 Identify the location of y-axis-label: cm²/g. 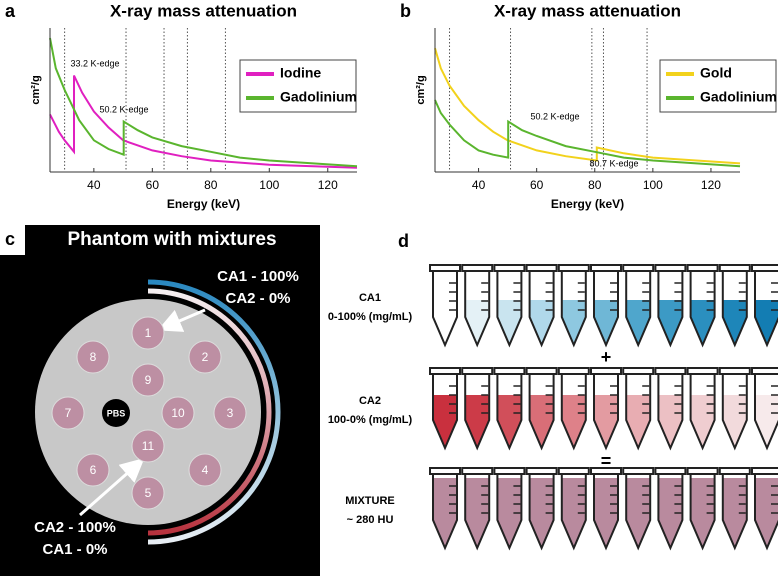
(421, 89).